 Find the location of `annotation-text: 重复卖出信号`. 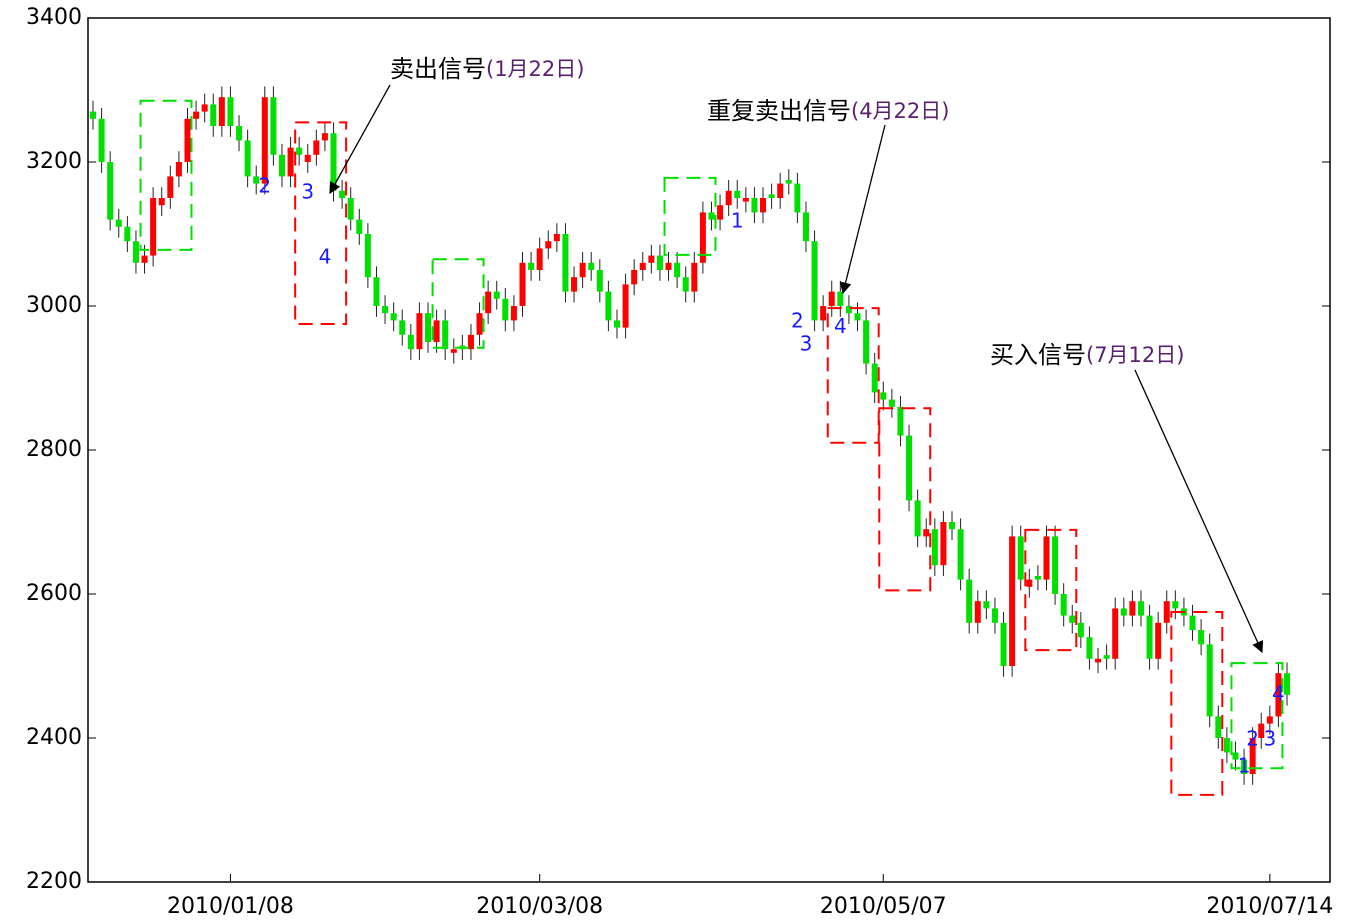

annotation-text: 重复卖出信号 is located at coordinates (779, 111).